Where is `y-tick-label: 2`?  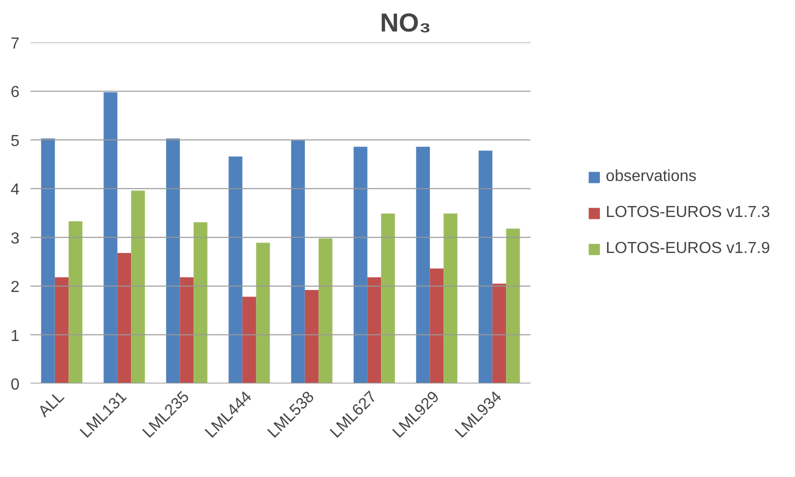
y-tick-label: 2 is located at coordinates (15, 287).